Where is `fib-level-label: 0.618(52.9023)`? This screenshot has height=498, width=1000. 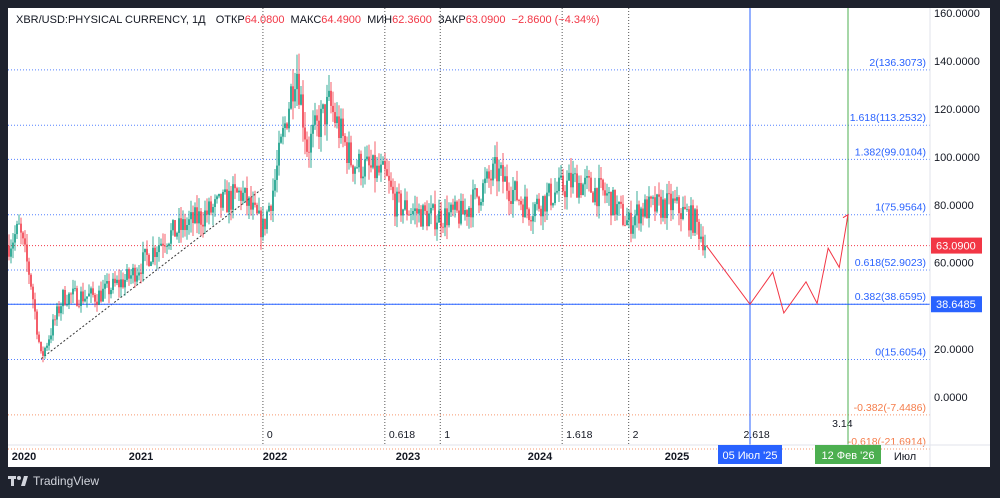
fib-level-label: 0.618(52.9023) is located at coordinates (890, 263).